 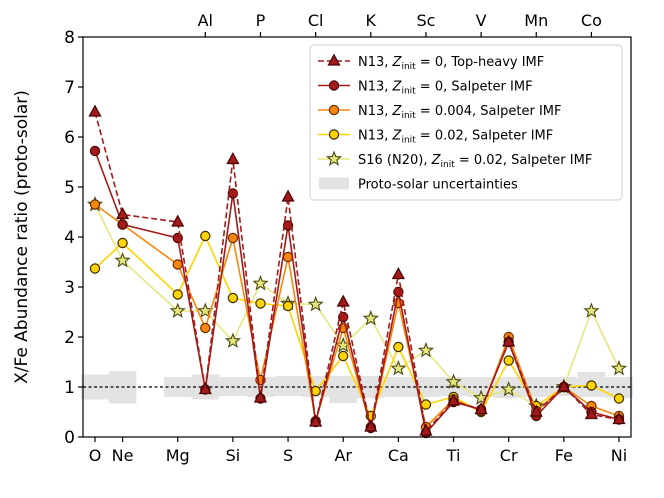 I want to click on x-tick-label-ne: Ne, so click(x=123, y=455).